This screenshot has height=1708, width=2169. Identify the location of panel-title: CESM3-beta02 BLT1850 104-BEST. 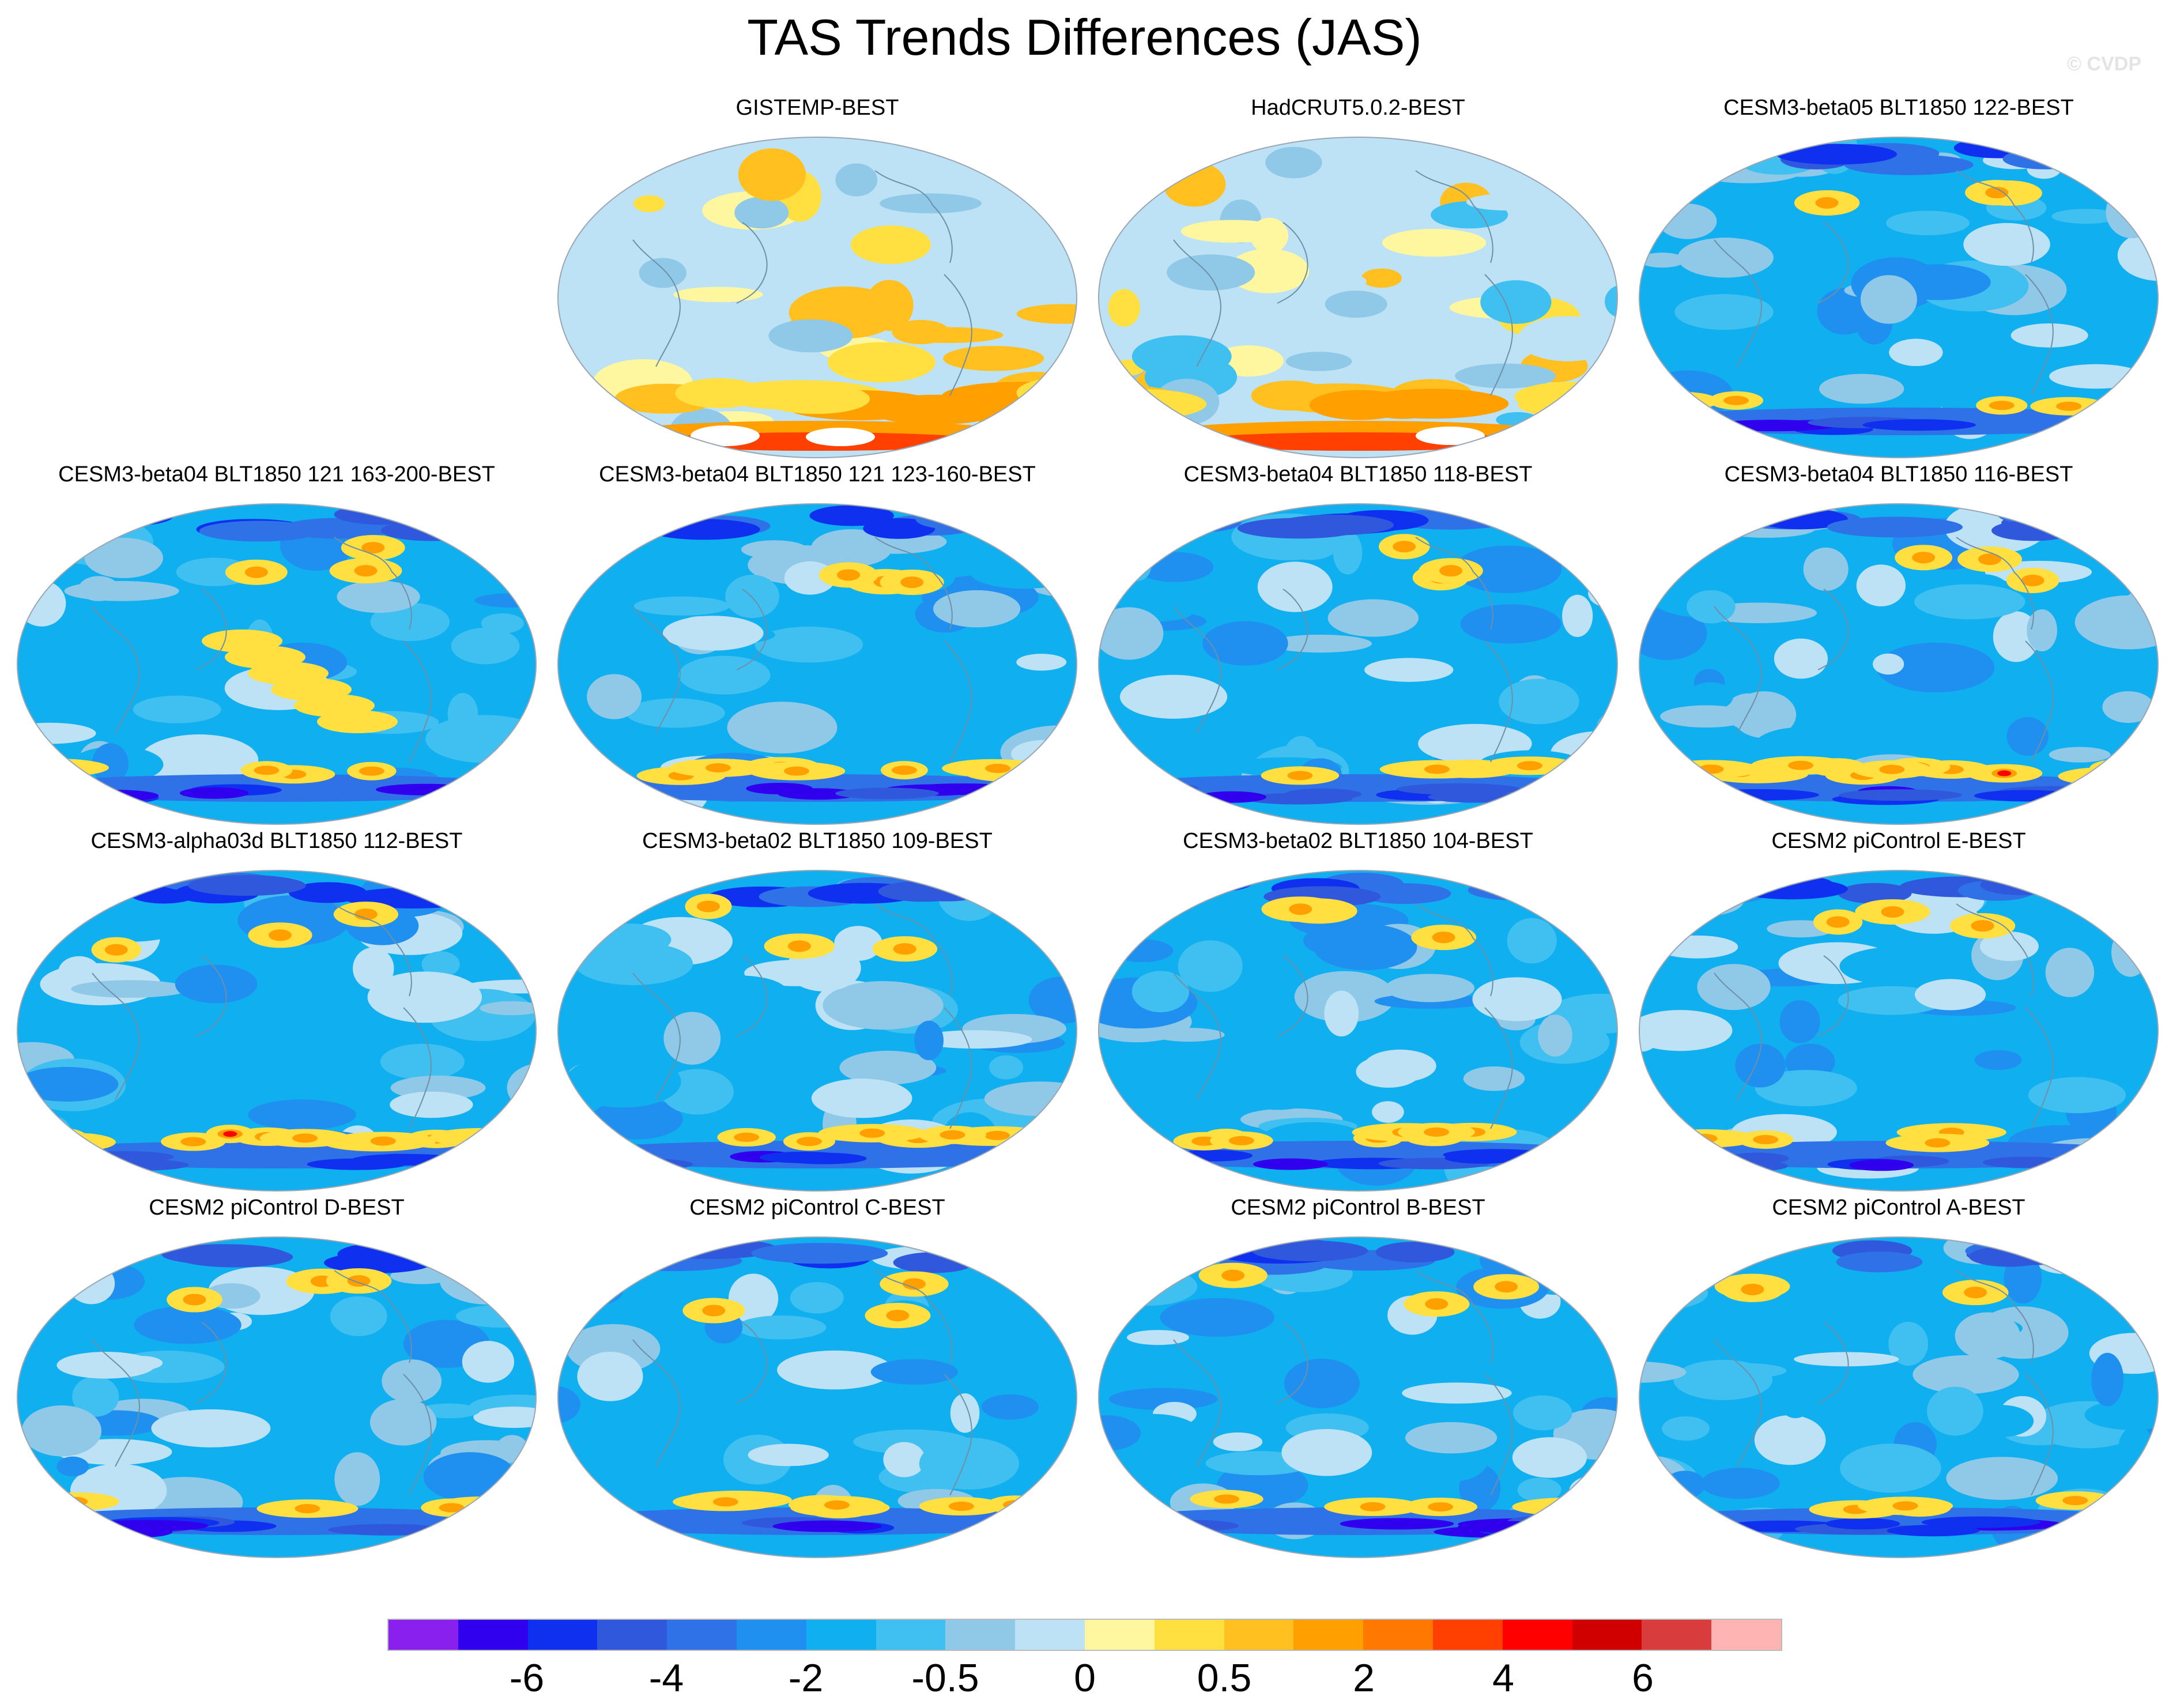
(1358, 841).